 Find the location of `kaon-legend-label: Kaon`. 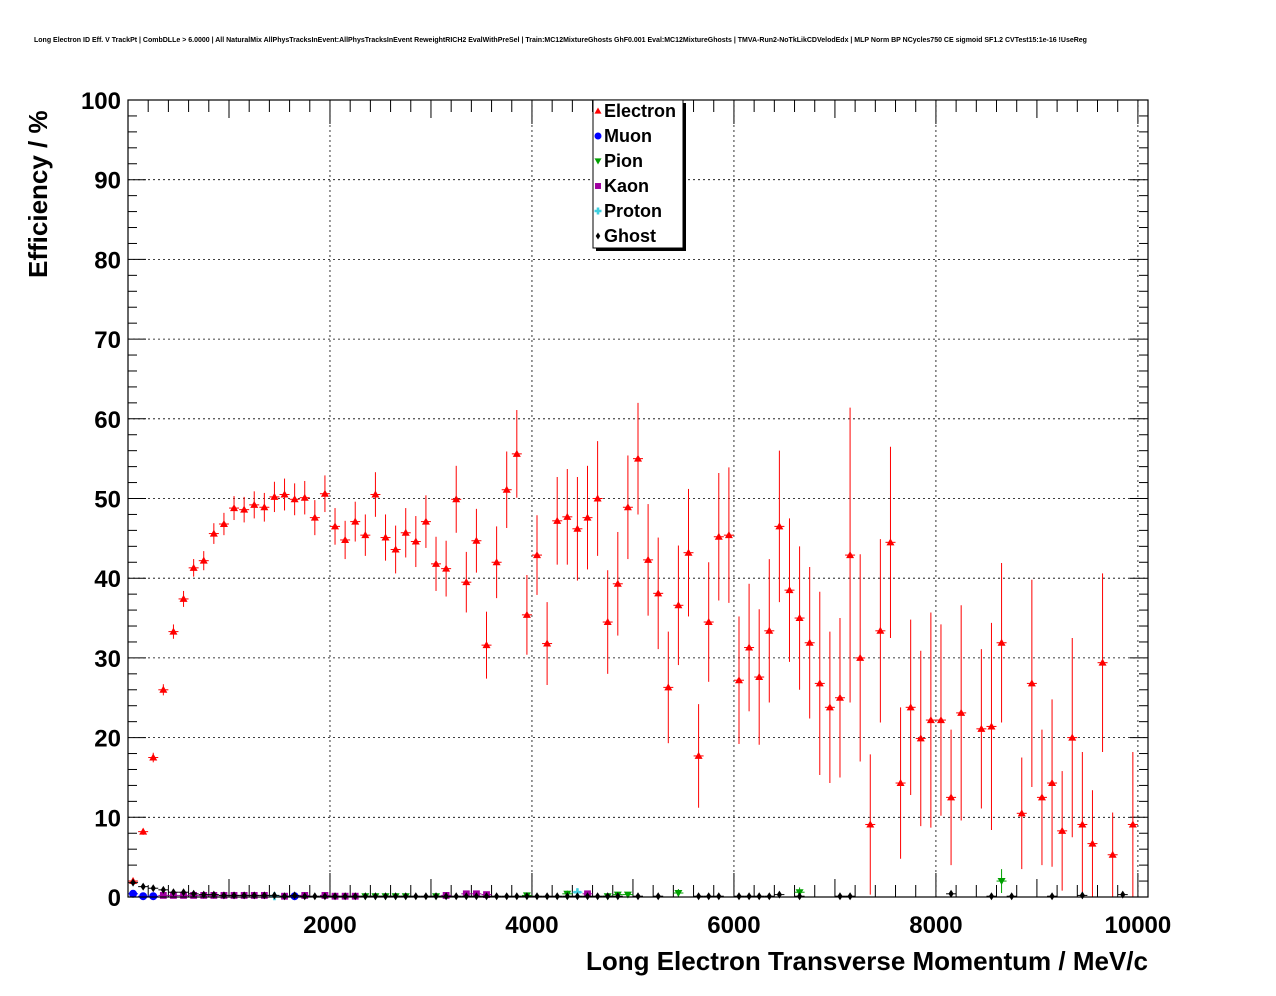

kaon-legend-label: Kaon is located at coordinates (626, 186).